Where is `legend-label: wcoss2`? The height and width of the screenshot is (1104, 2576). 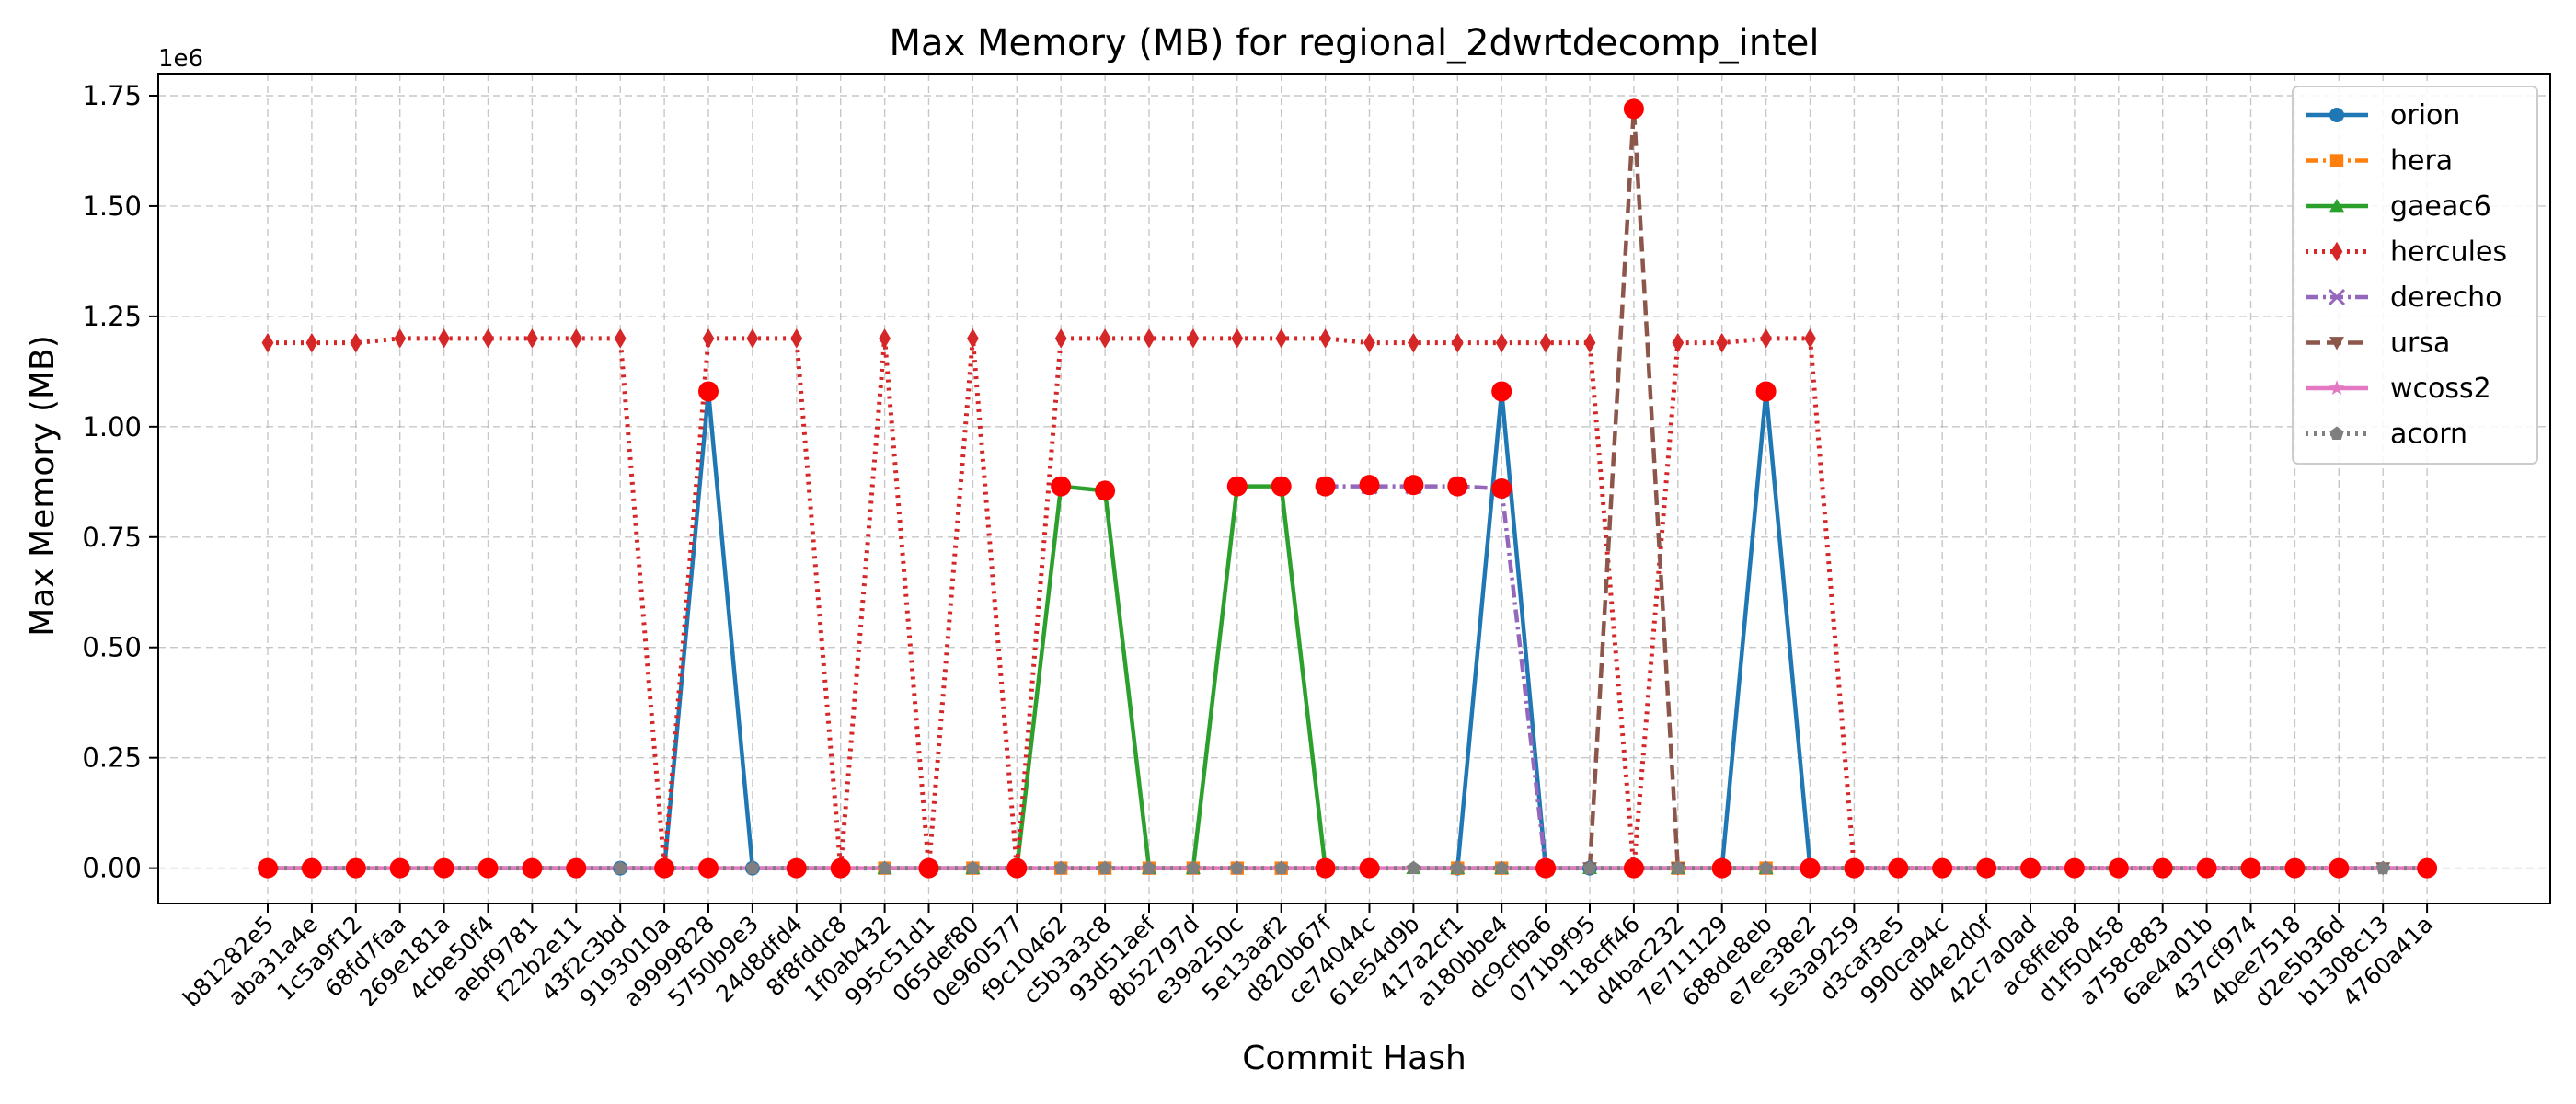
legend-label: wcoss2 is located at coordinates (2440, 389).